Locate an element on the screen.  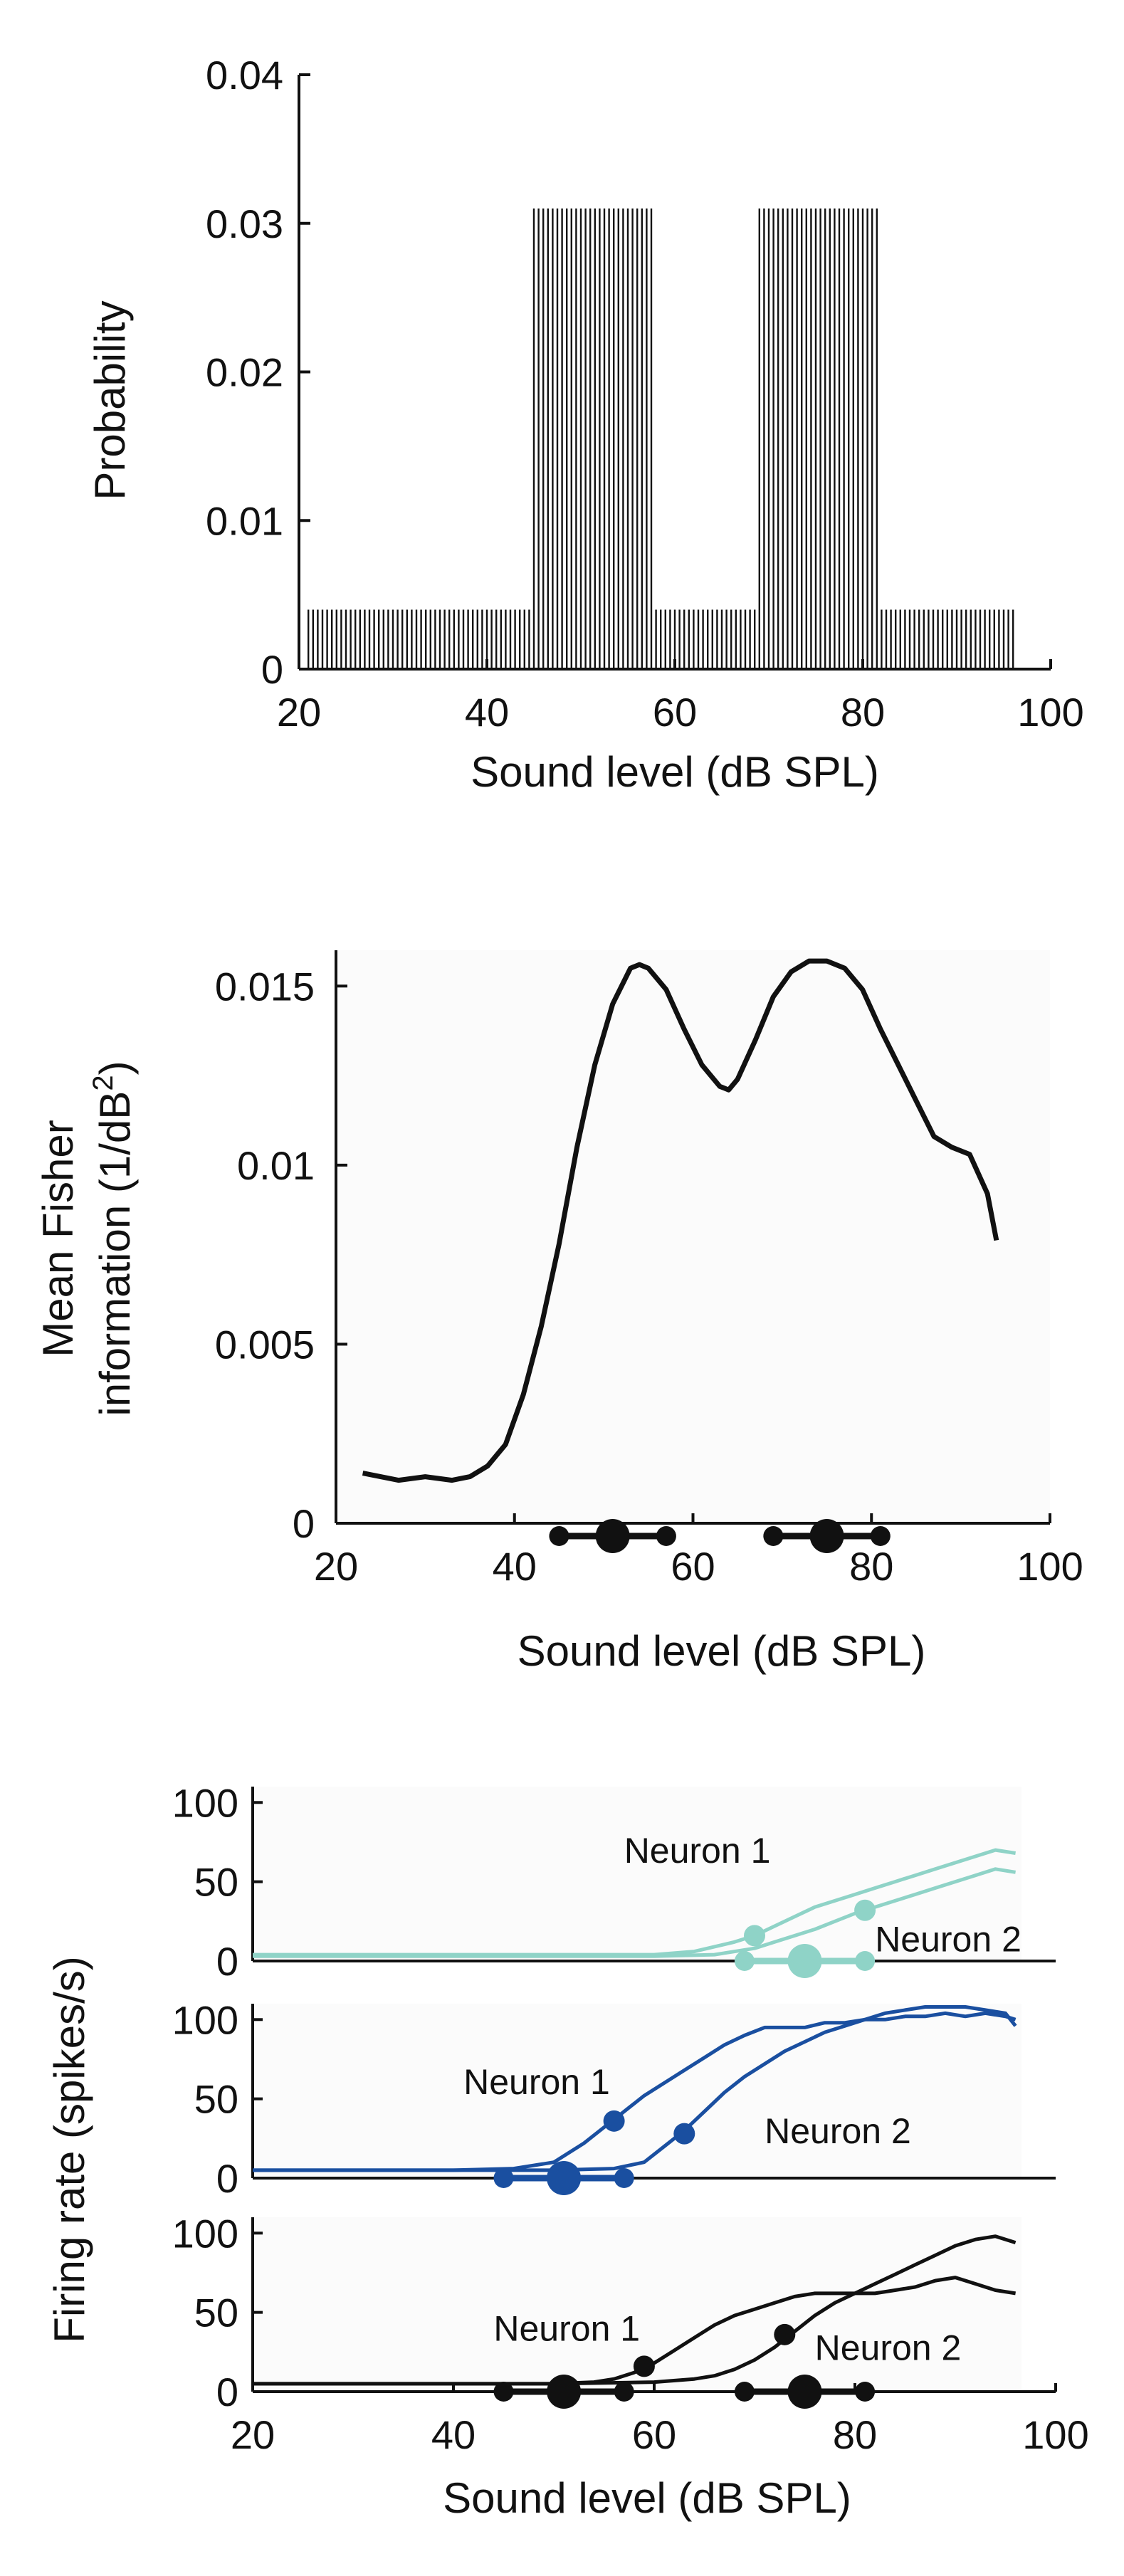
y-tick-label: 0.04 is located at coordinates (244, 75).